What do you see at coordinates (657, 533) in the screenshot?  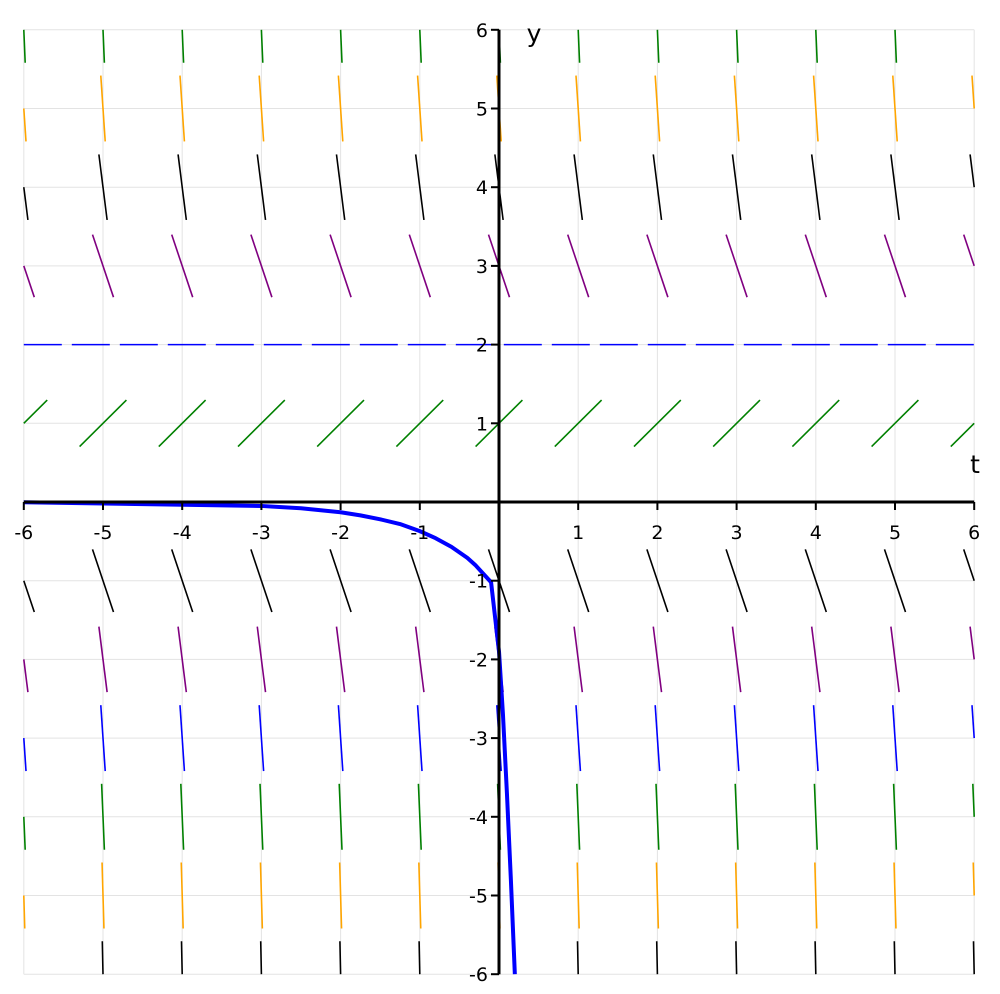 I see `x-tick-label: 2` at bounding box center [657, 533].